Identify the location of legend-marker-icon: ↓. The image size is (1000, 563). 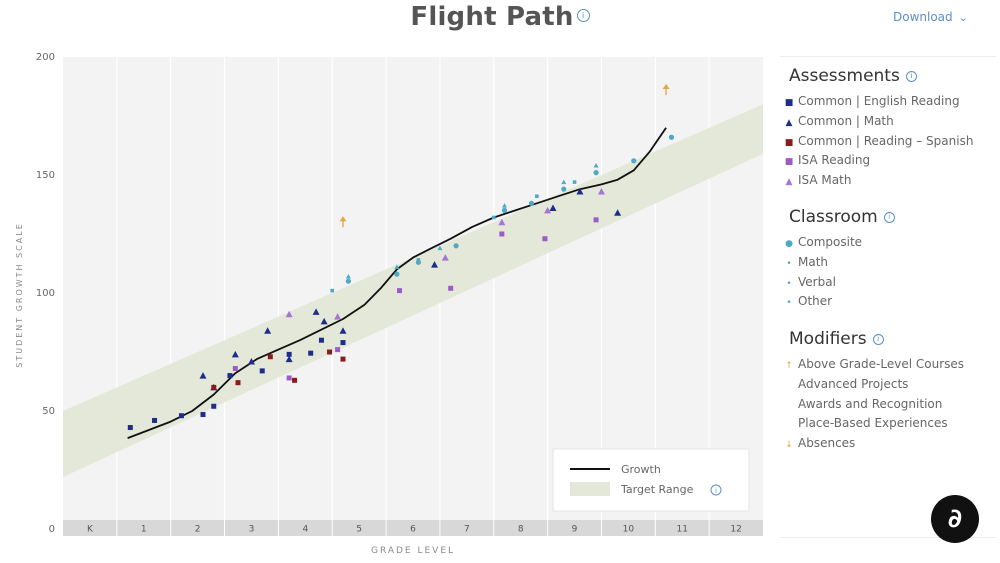
(789, 445).